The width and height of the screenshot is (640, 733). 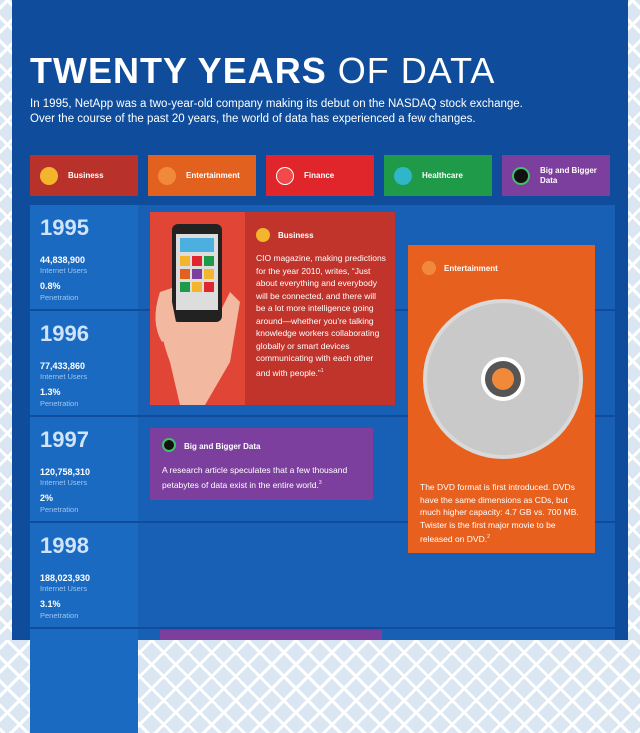 I want to click on year-row, so click(x=84, y=681).